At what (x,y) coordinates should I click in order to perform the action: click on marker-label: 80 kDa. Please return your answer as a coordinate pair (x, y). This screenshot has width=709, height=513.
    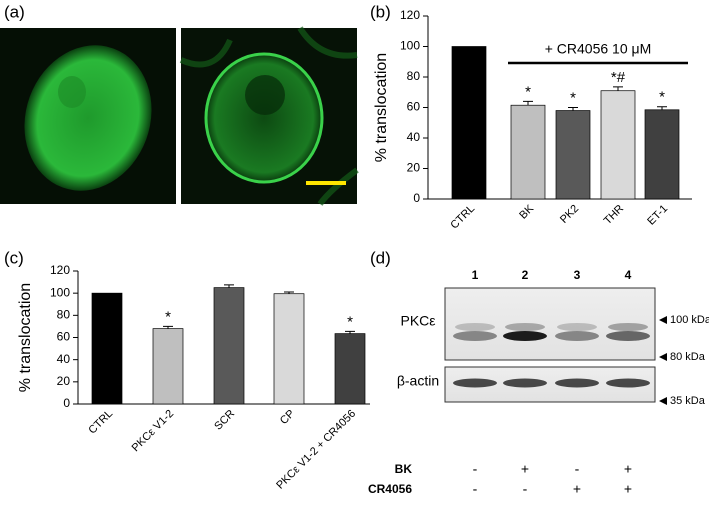
    Looking at the image, I should click on (688, 357).